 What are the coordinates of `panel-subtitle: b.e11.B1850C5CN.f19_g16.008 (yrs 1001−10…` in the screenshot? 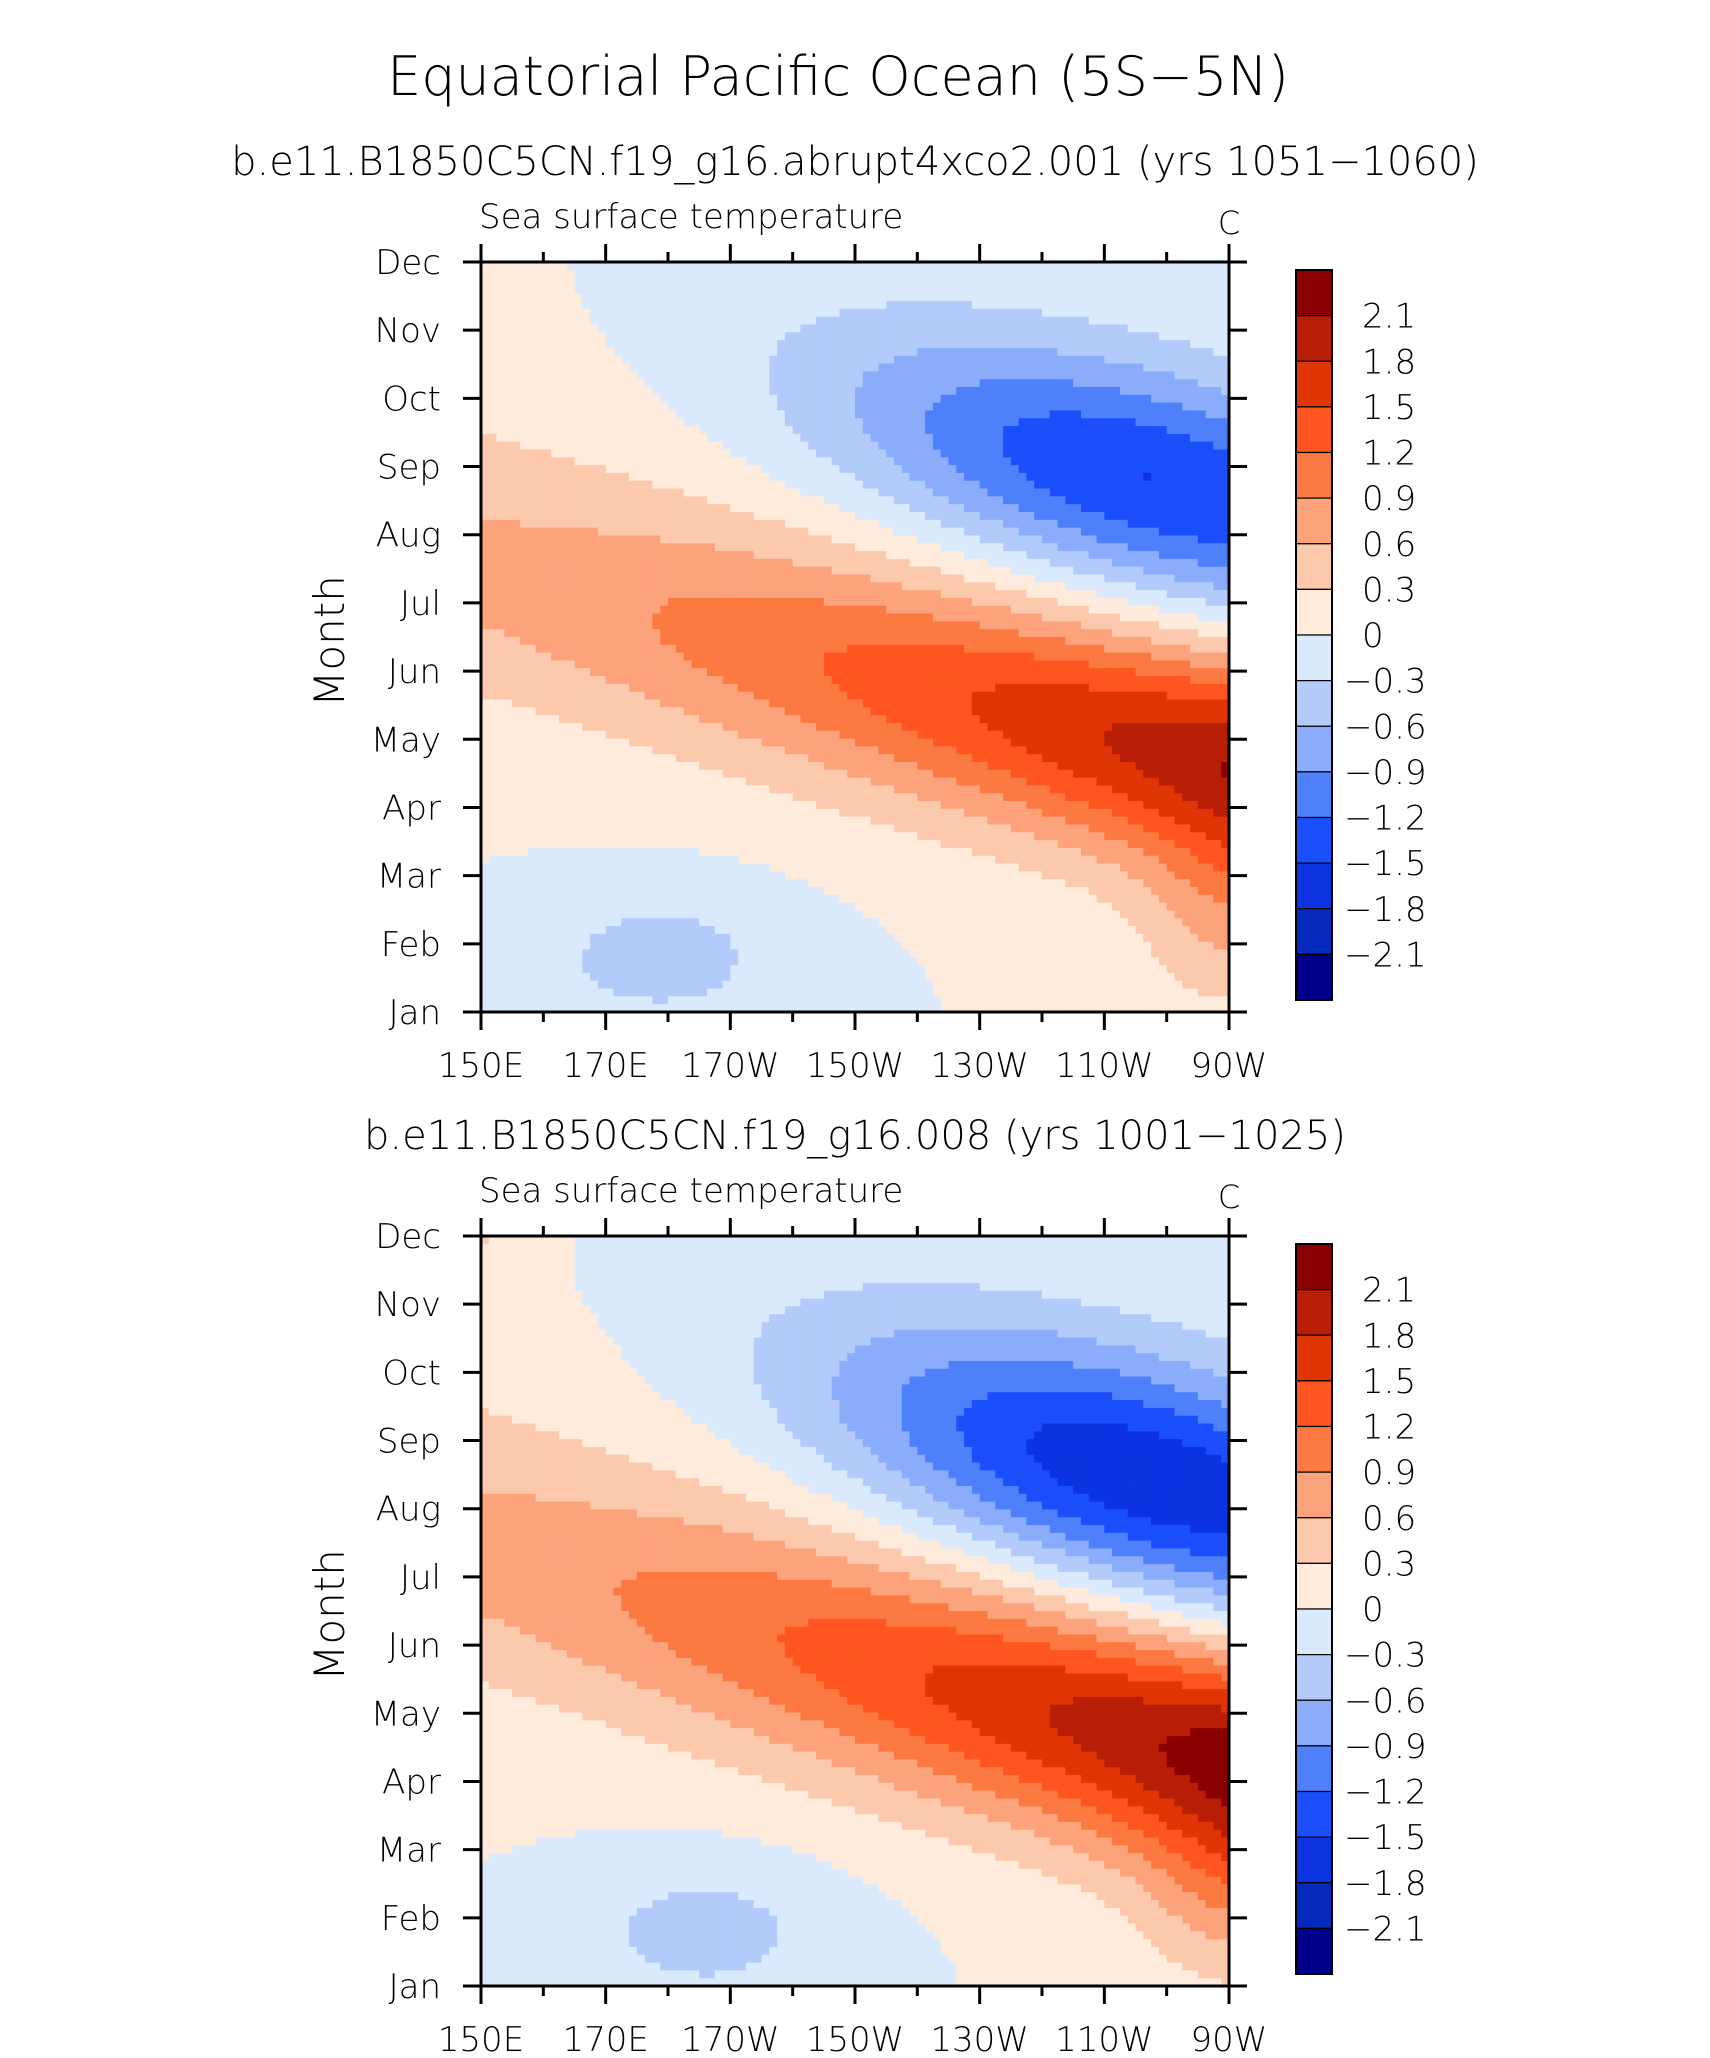 It's located at (855, 1136).